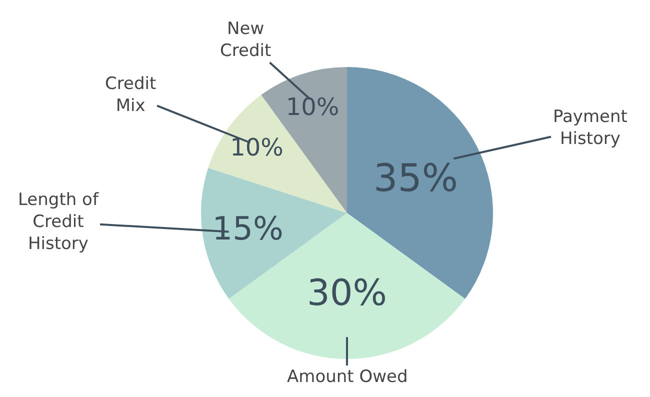  I want to click on slice-label: Payment History, so click(590, 128).